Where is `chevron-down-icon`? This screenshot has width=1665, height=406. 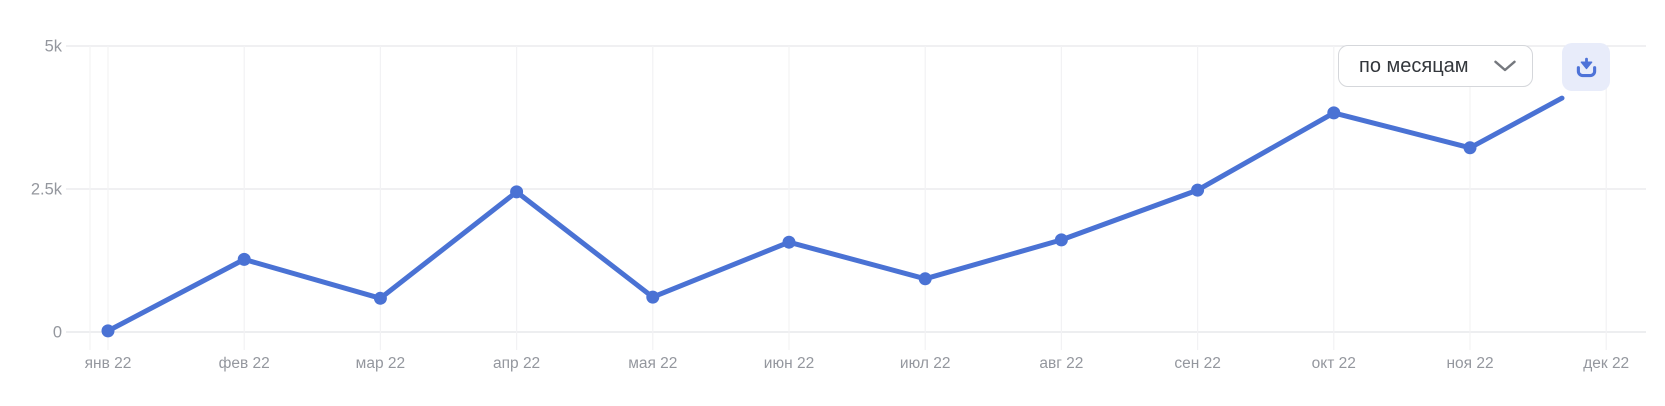
chevron-down-icon is located at coordinates (1505, 66).